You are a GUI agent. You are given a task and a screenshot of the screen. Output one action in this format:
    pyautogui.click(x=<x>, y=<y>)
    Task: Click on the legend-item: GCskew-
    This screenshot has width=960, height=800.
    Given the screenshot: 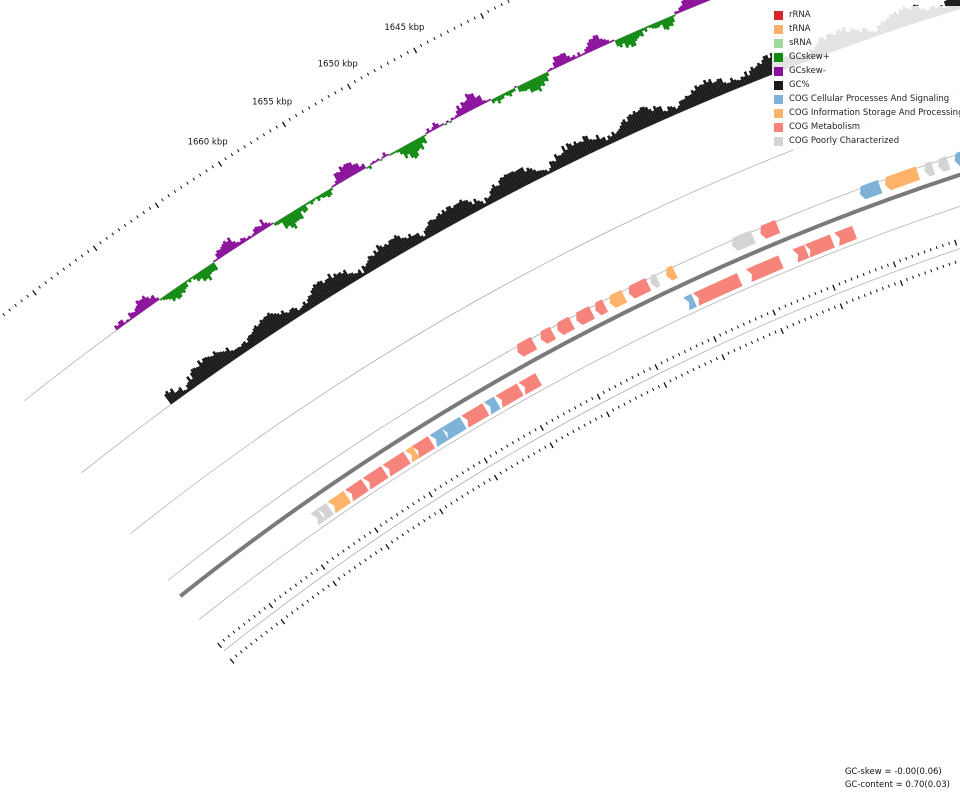 What is the action you would take?
    pyautogui.click(x=867, y=71)
    